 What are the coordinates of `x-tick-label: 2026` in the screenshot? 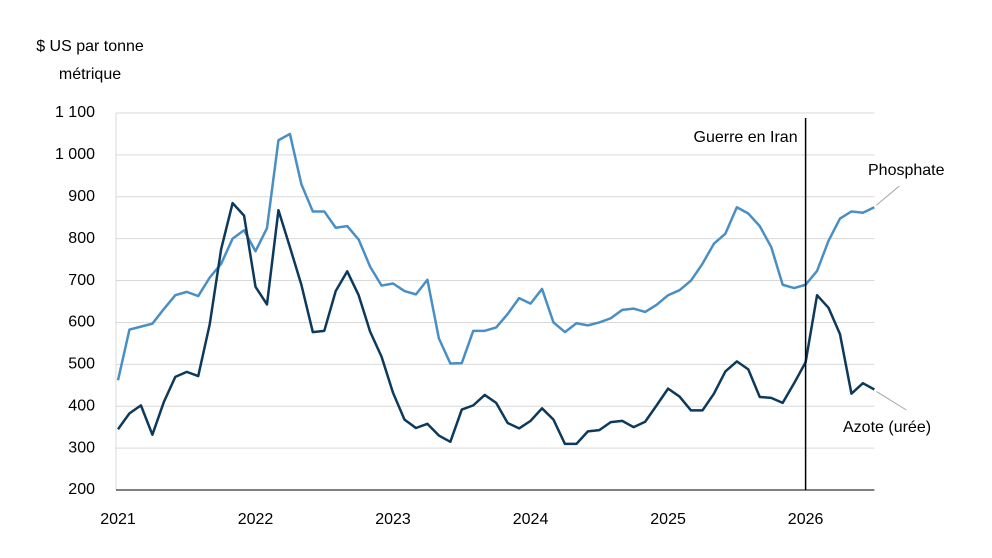 It's located at (806, 519).